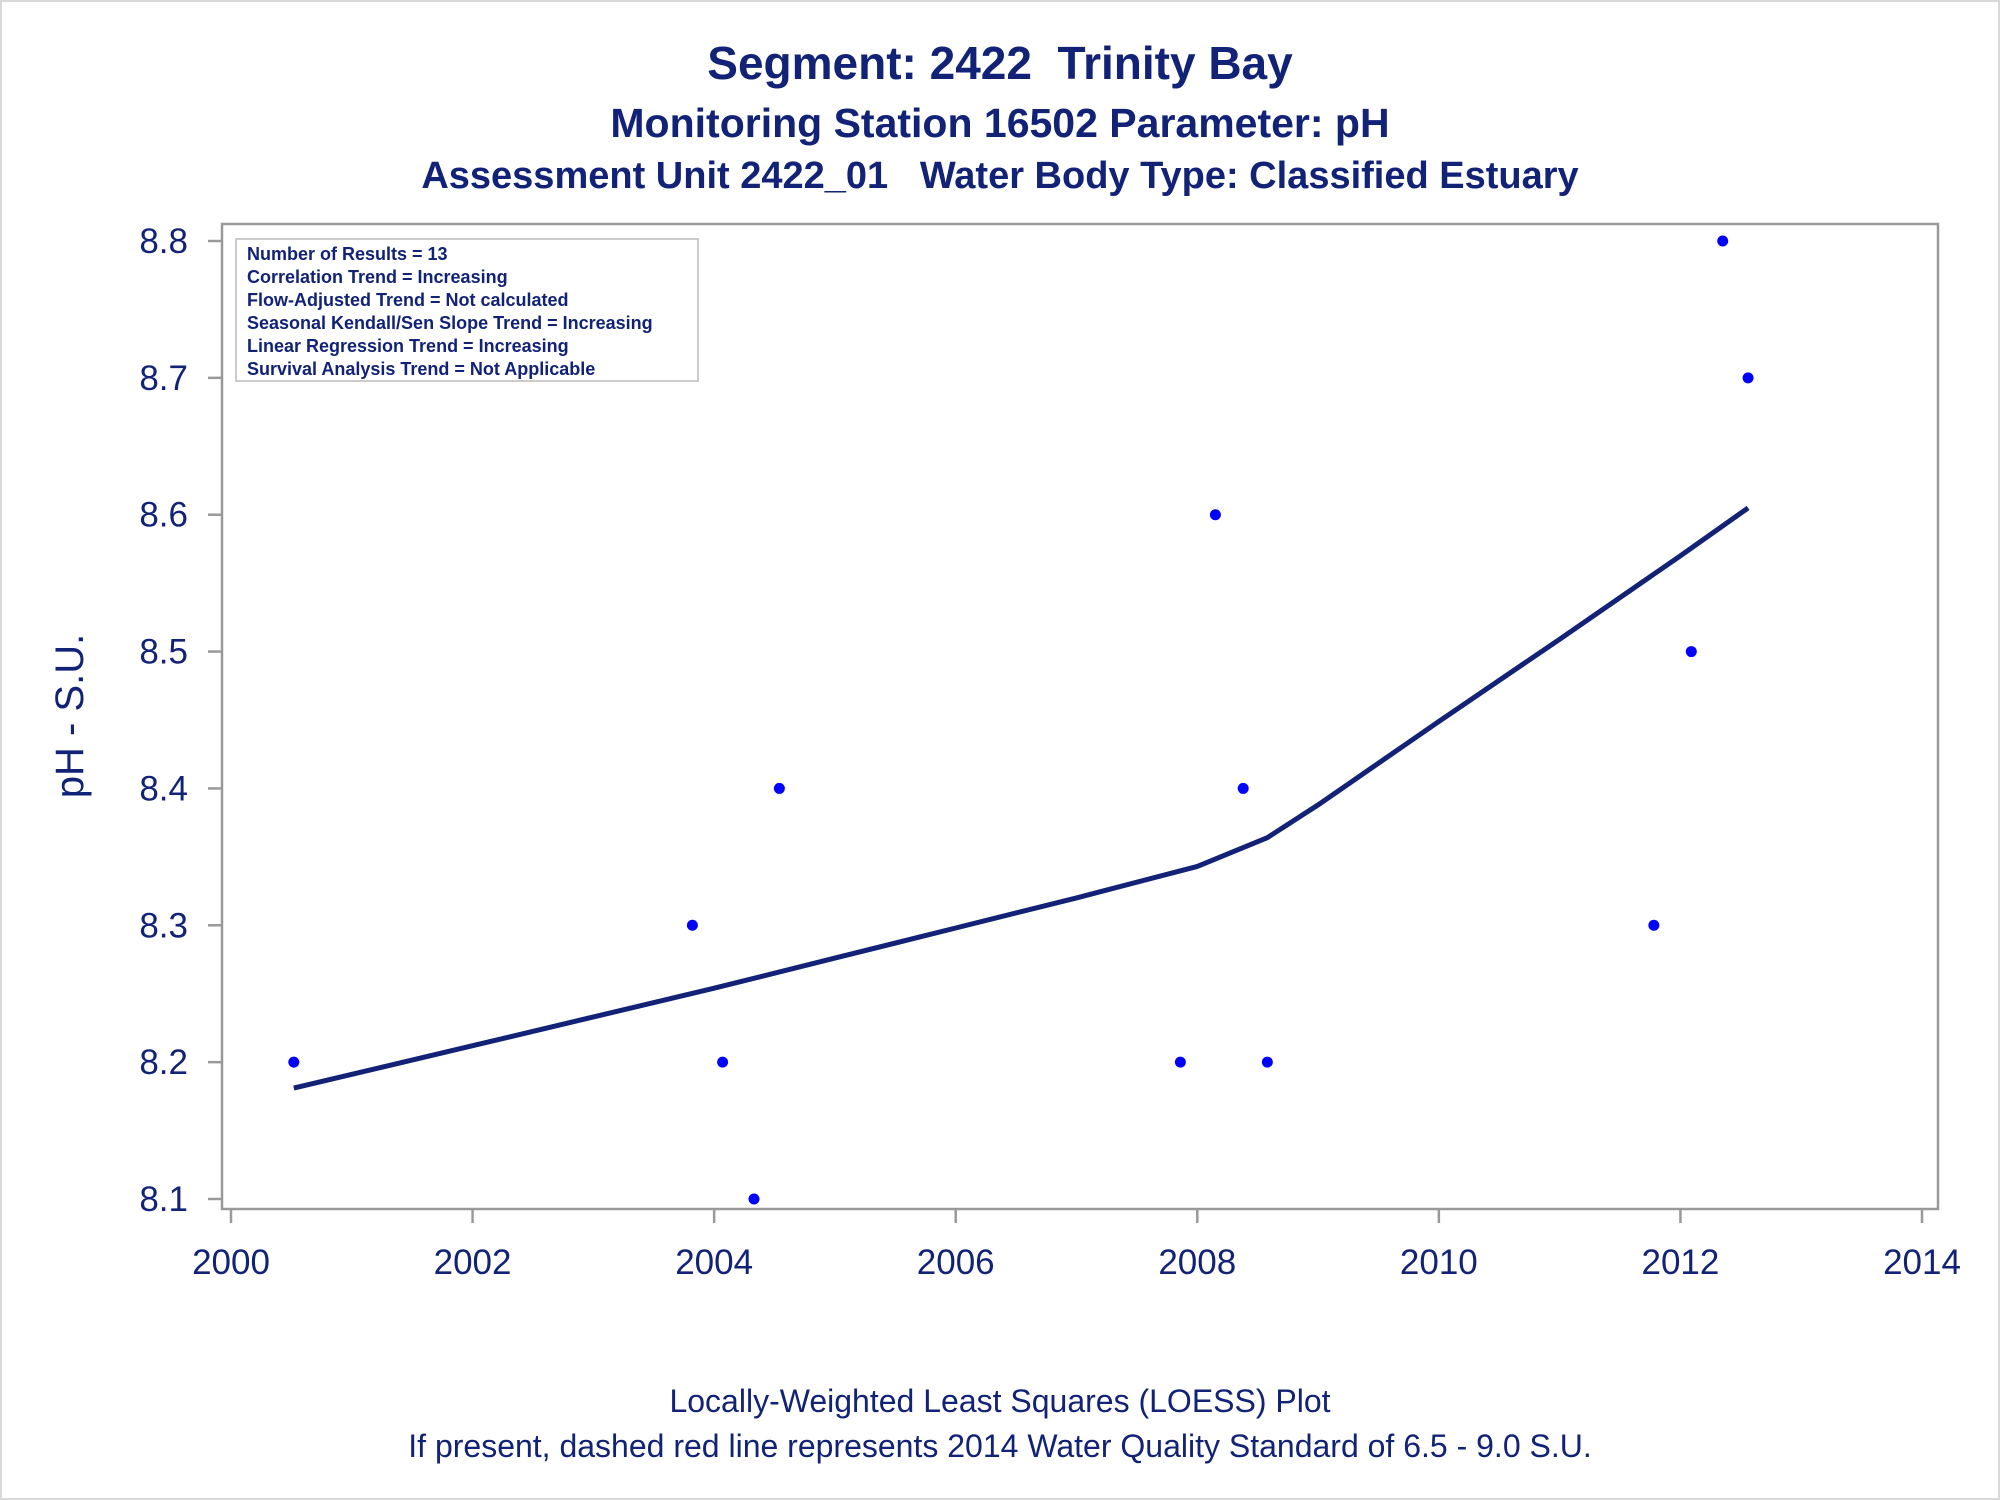 This screenshot has height=1500, width=2000. Describe the element at coordinates (1000, 63) in the screenshot. I see `chart-title: Segment: 2422 Trinity Bay` at that location.